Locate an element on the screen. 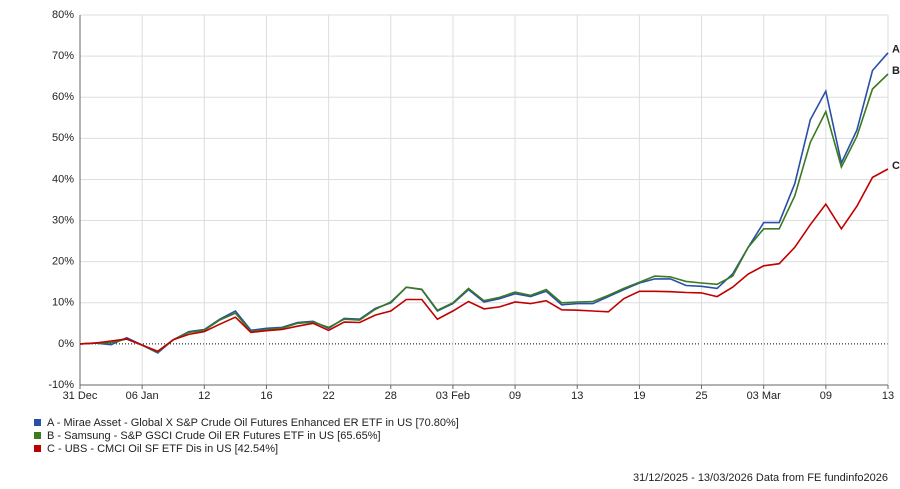  x-tick-label: 22 is located at coordinates (328, 396).